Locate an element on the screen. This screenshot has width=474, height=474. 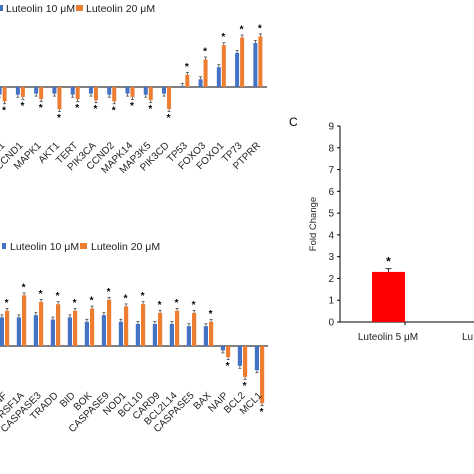
panel-a-legend-swatch-orange is located at coordinates (79, 8).